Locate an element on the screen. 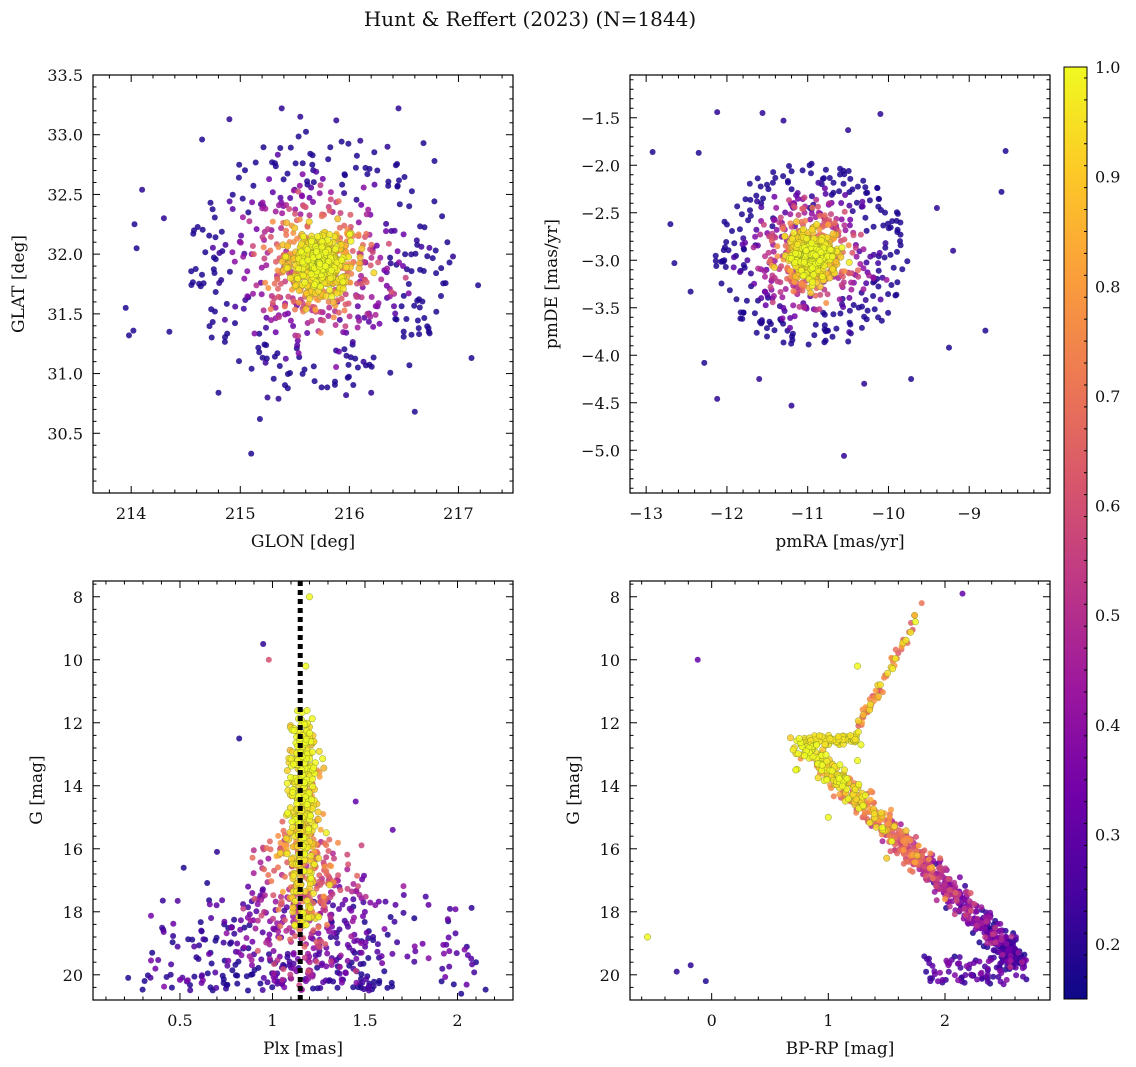  pm-ytick-label: −2.5 is located at coordinates (600, 213).